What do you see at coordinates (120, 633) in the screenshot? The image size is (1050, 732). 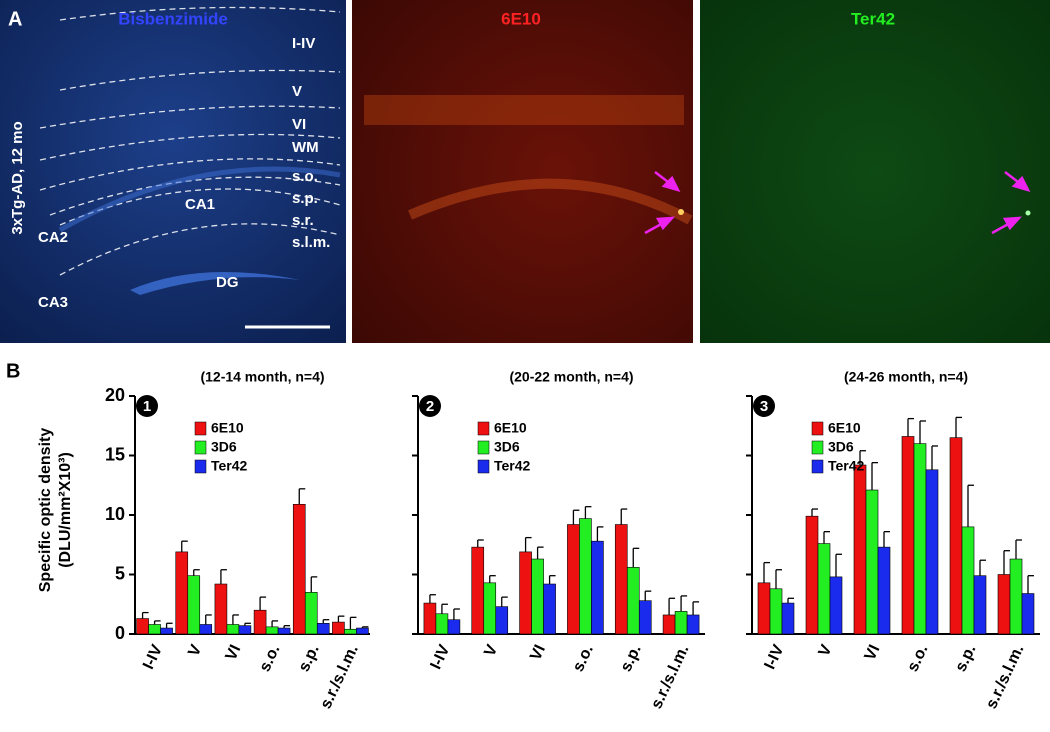 I see `y-tick-label: 0` at bounding box center [120, 633].